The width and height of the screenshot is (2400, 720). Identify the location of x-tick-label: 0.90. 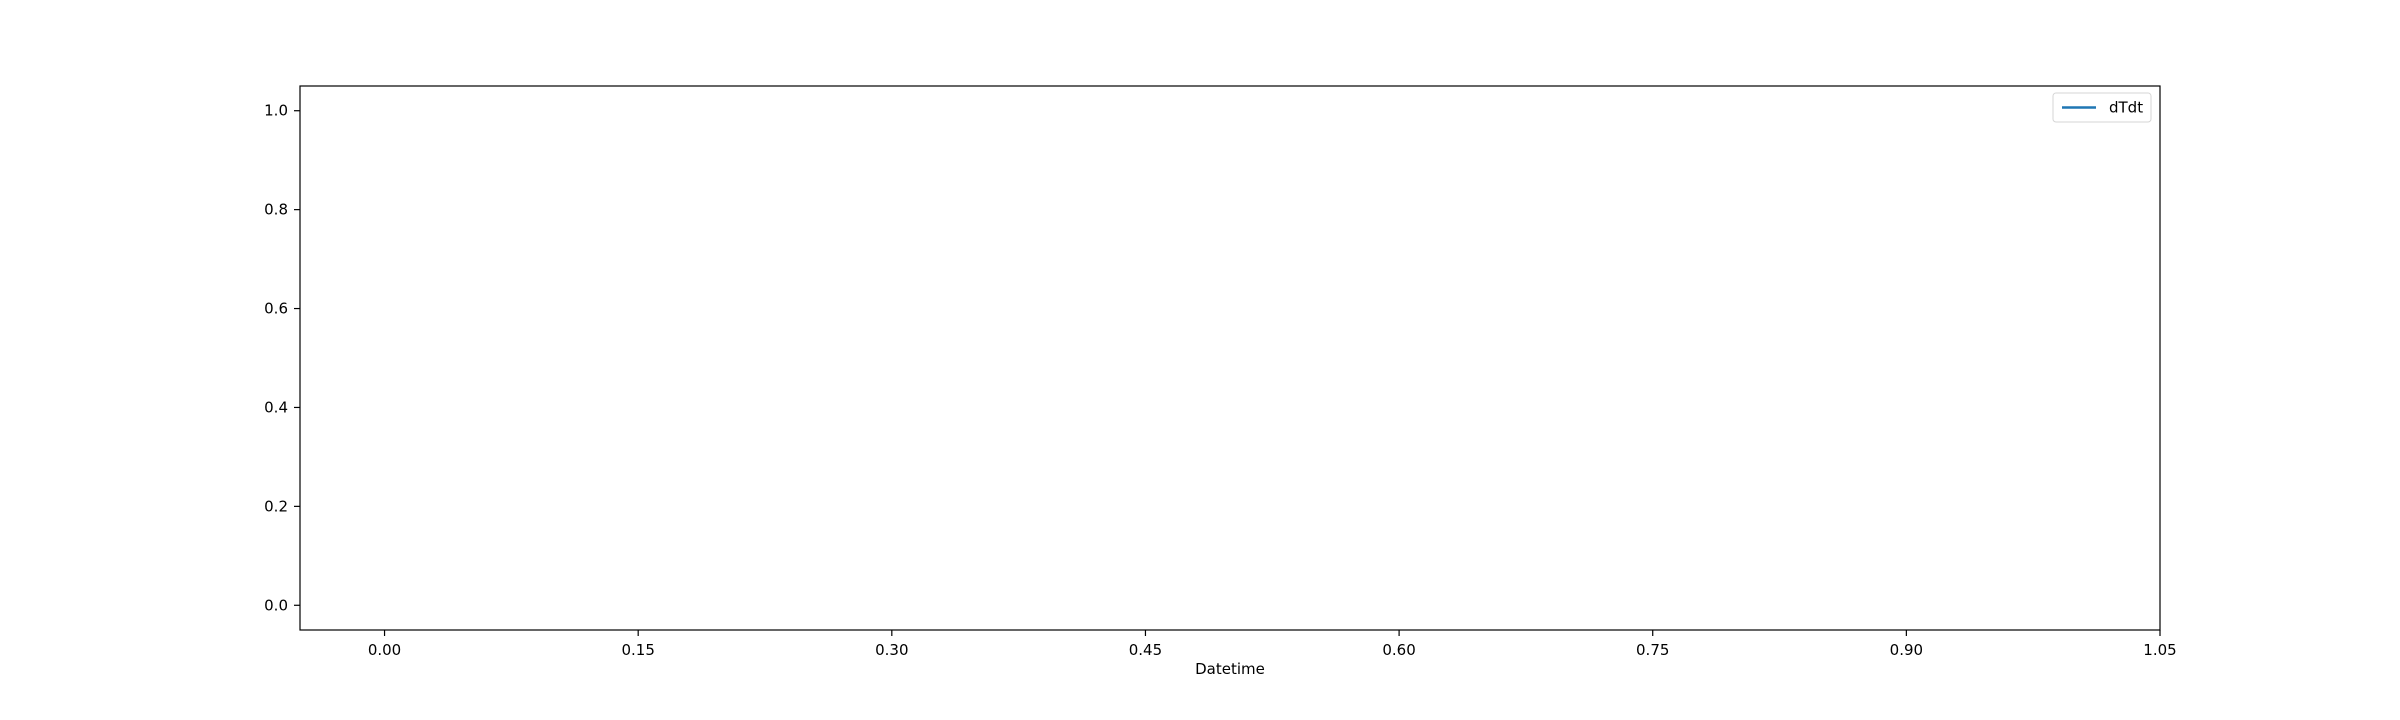
(1906, 650).